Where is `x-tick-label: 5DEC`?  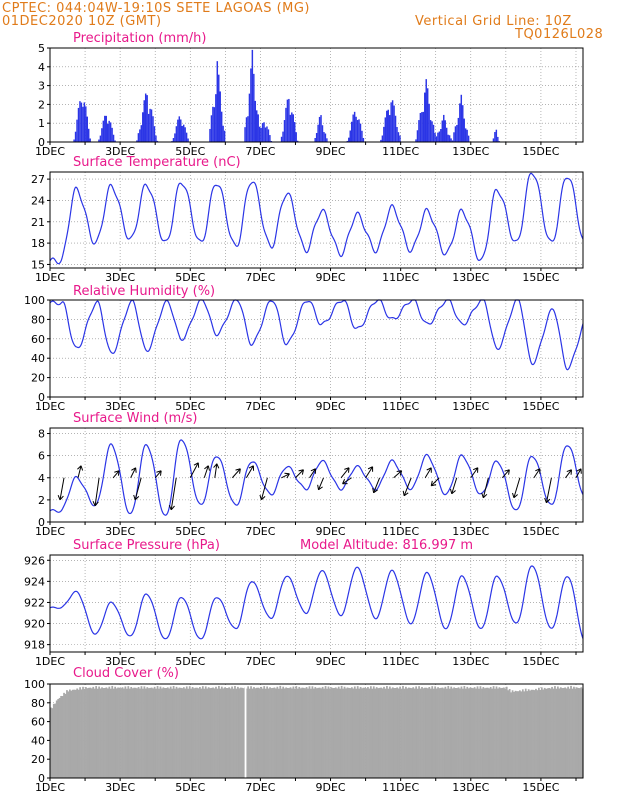 x-tick-label: 5DEC is located at coordinates (190, 531).